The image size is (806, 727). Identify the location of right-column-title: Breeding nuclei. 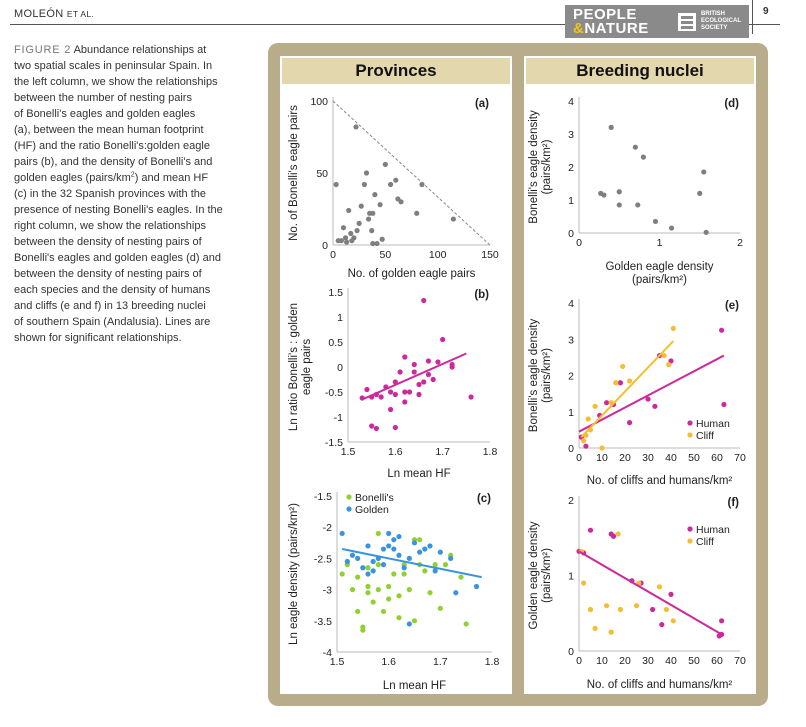
(640, 71).